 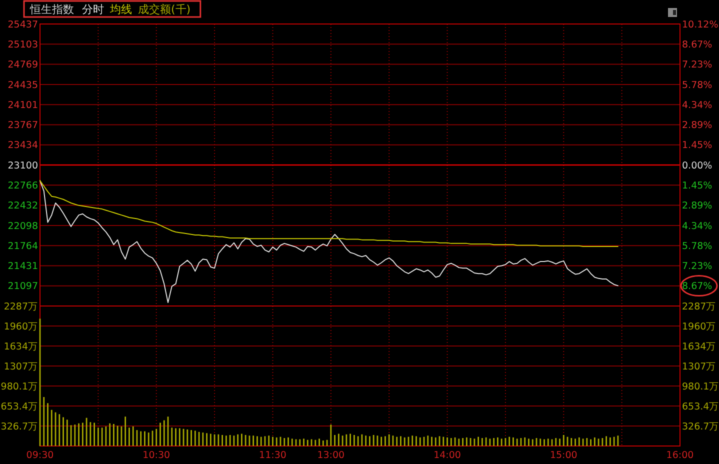 What do you see at coordinates (700, 406) in the screenshot?
I see `y2-tick-label: 653.4万` at bounding box center [700, 406].